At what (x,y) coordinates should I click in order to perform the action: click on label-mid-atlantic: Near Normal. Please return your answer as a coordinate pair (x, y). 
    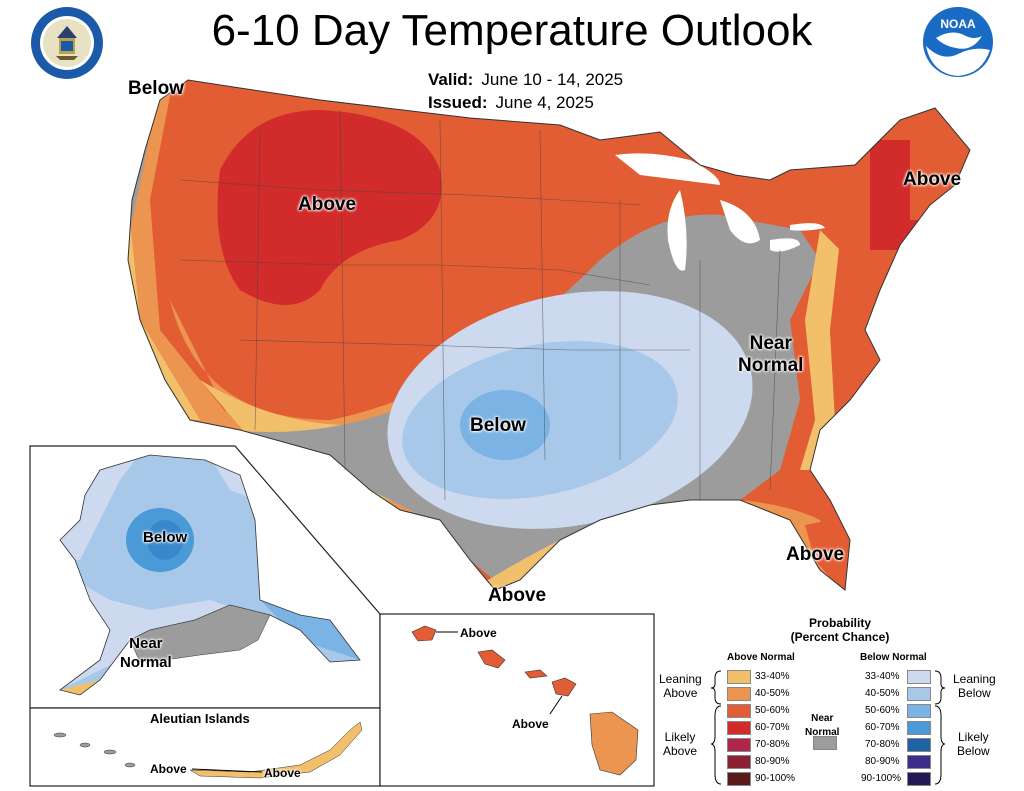
    Looking at the image, I should click on (771, 354).